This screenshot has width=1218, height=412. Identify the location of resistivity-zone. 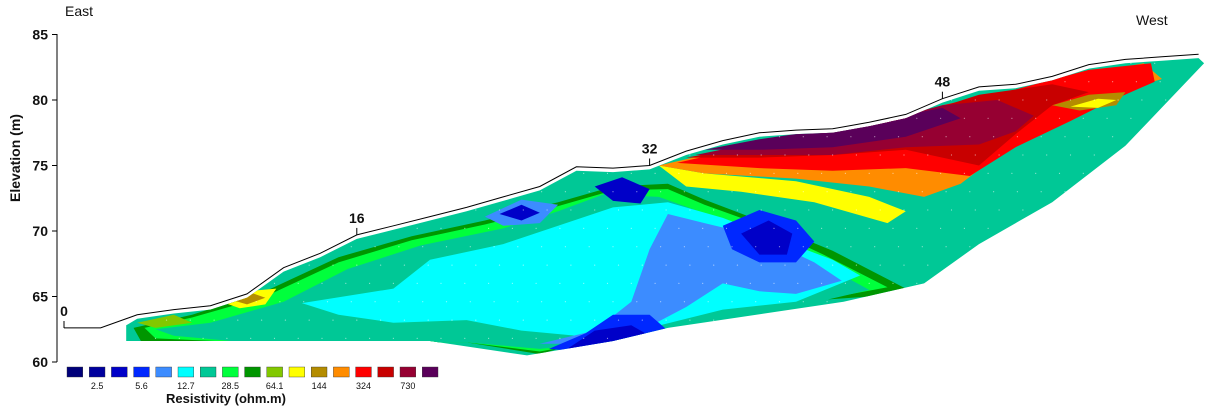
(622, 190).